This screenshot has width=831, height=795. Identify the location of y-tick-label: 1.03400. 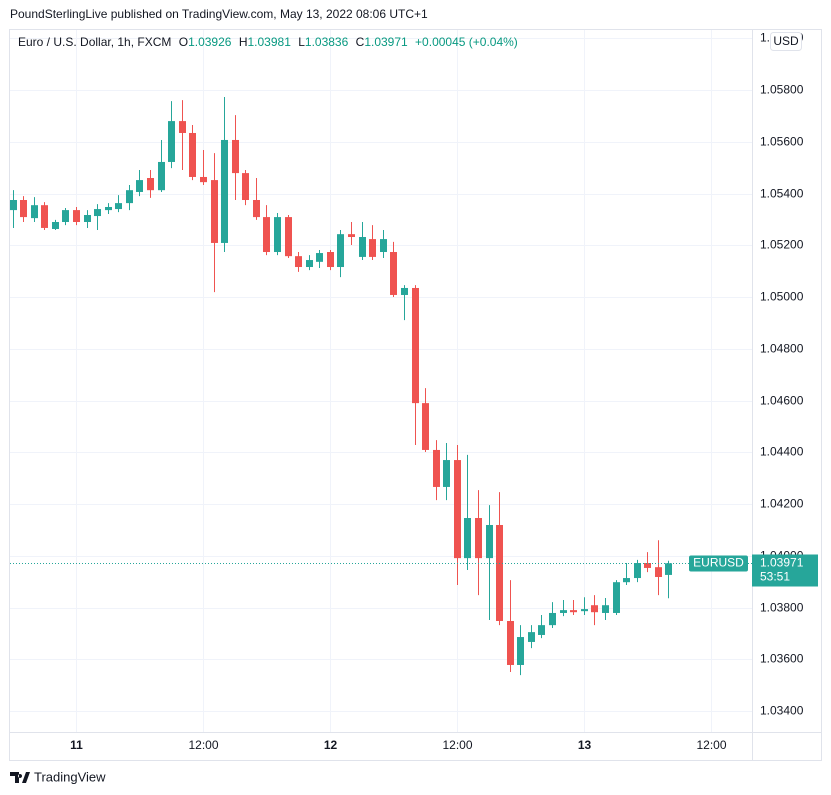
(782, 711).